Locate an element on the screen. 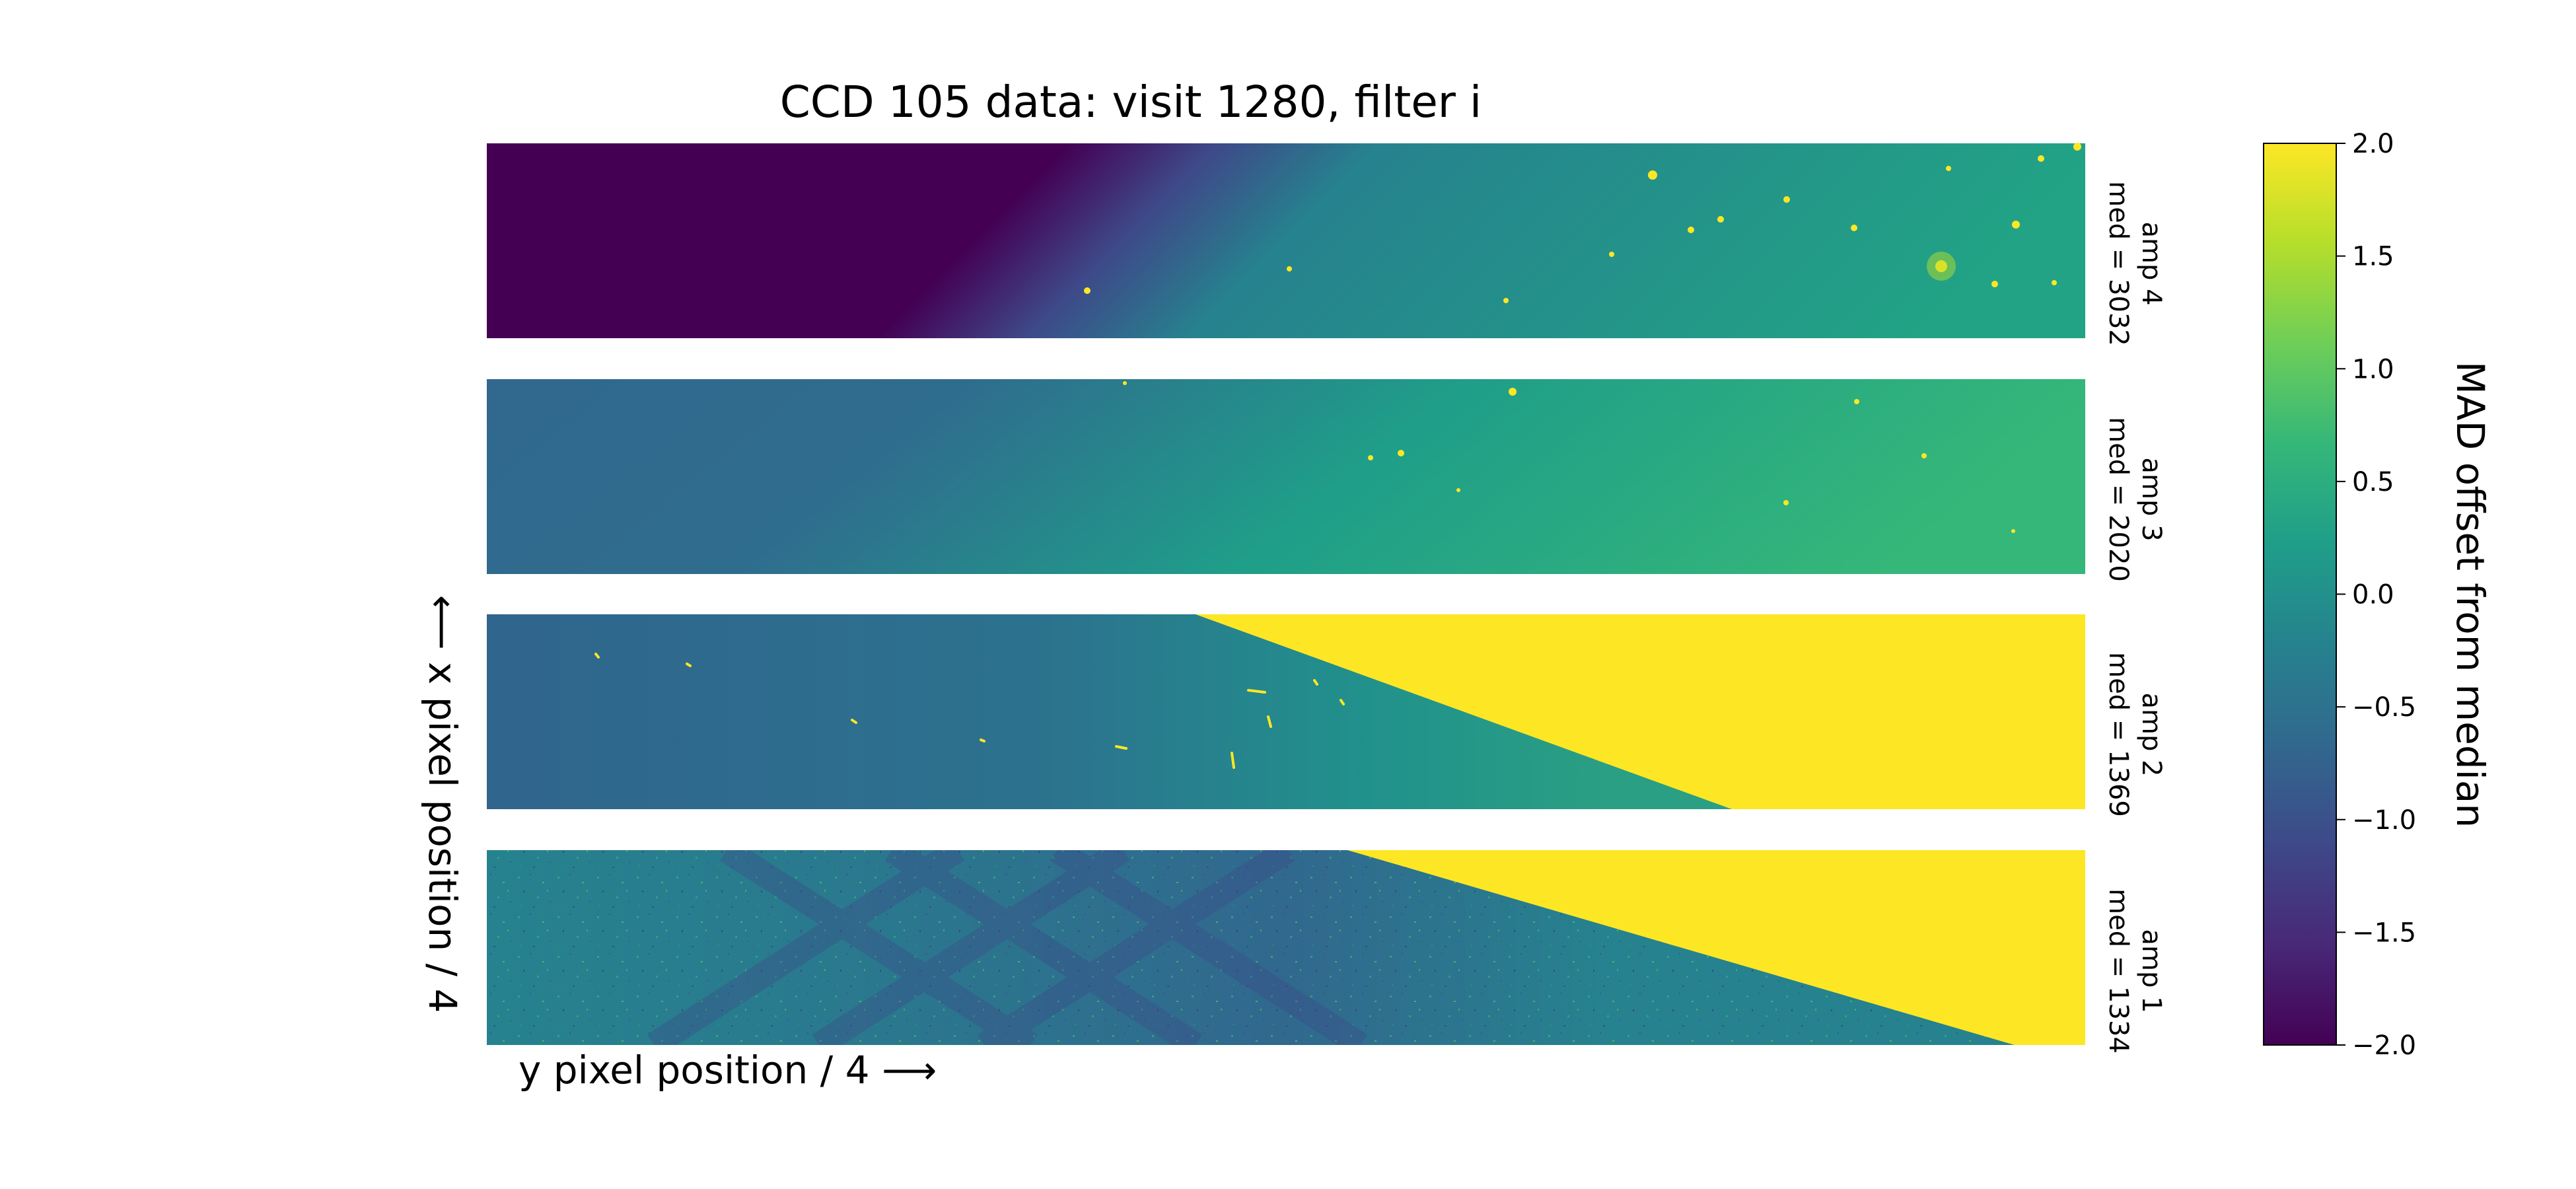 This screenshot has height=1189, width=2576. amp-4-median-label: med = 3032 is located at coordinates (2118, 263).